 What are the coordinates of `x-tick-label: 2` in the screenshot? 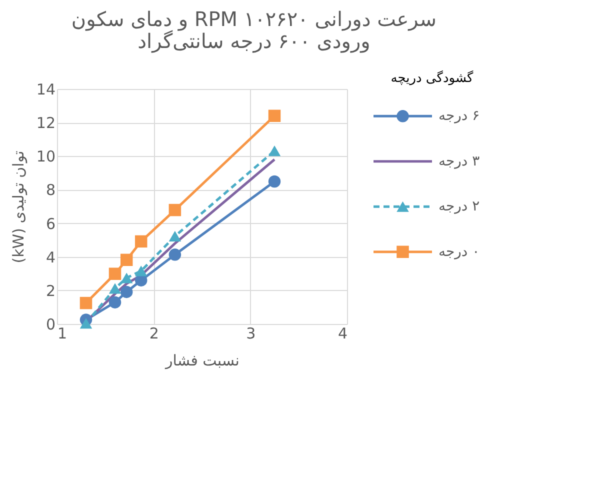 It's located at (154, 333).